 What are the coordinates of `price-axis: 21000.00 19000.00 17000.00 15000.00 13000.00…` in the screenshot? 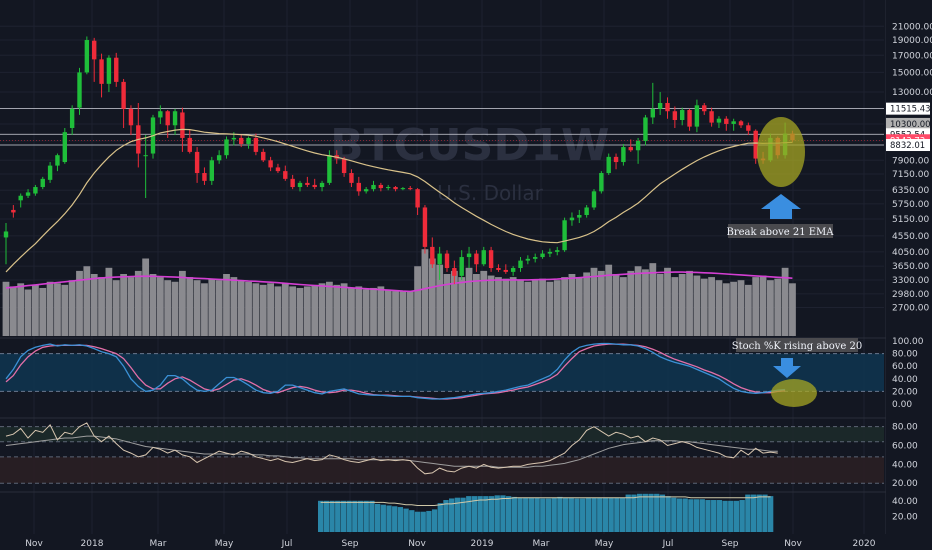 It's located at (909, 275).